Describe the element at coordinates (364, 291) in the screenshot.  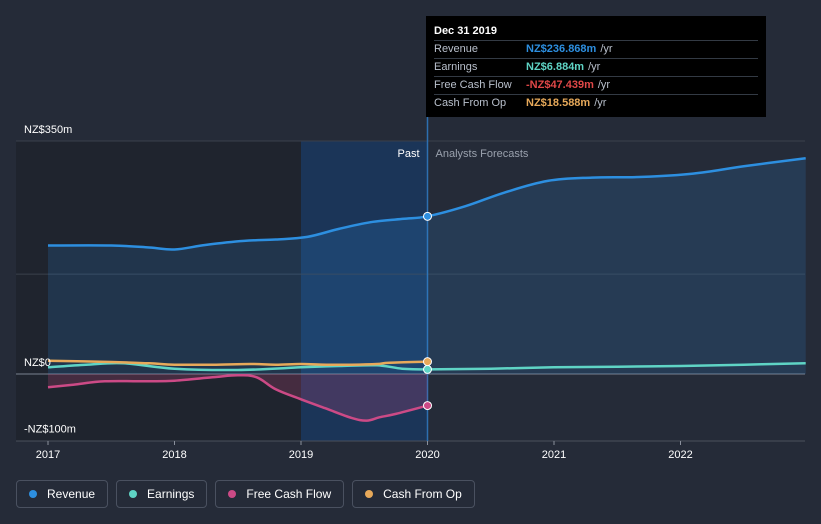
I see `past-highlight-shade` at that location.